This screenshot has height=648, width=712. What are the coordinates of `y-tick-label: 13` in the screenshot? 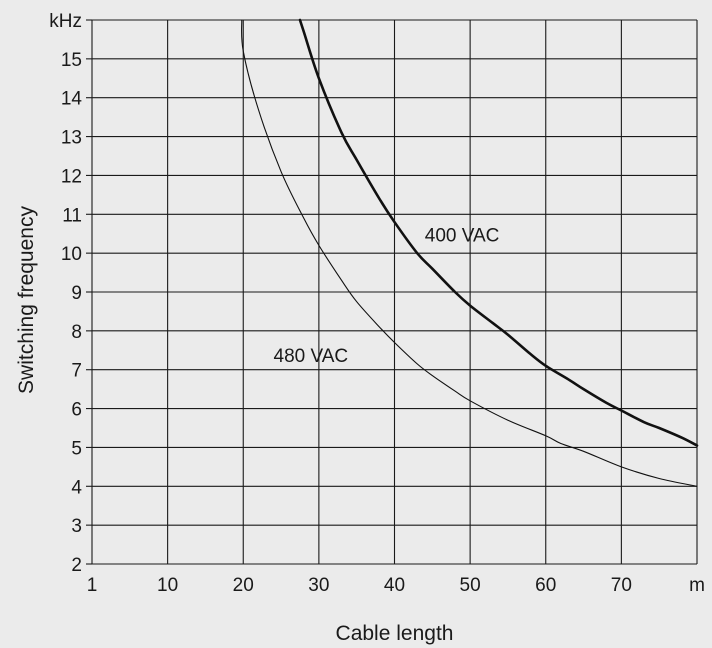 It's located at (71, 138).